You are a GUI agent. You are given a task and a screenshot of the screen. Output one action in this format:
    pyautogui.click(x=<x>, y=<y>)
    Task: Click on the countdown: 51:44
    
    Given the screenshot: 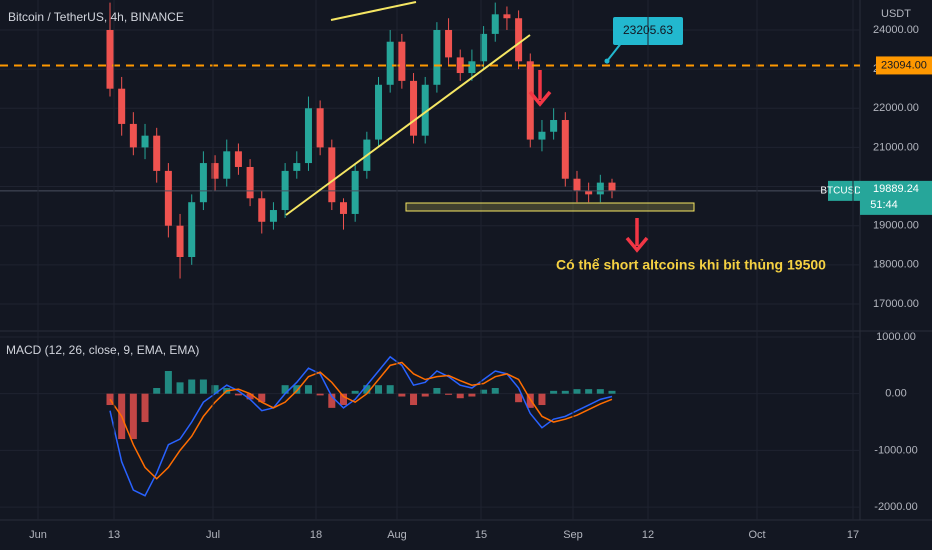 What is the action you would take?
    pyautogui.click(x=884, y=205)
    